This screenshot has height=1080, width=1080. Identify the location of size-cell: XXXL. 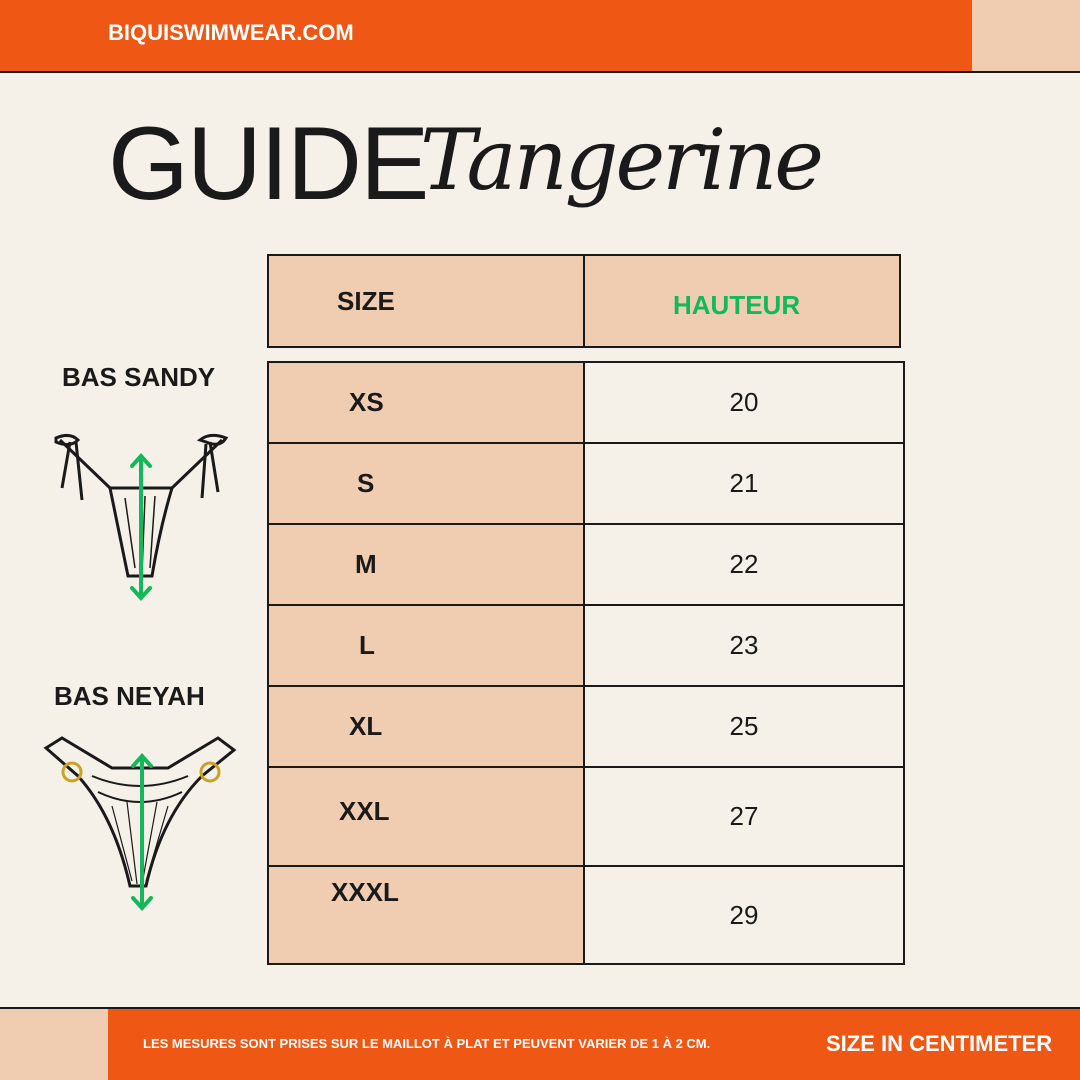
(426, 915).